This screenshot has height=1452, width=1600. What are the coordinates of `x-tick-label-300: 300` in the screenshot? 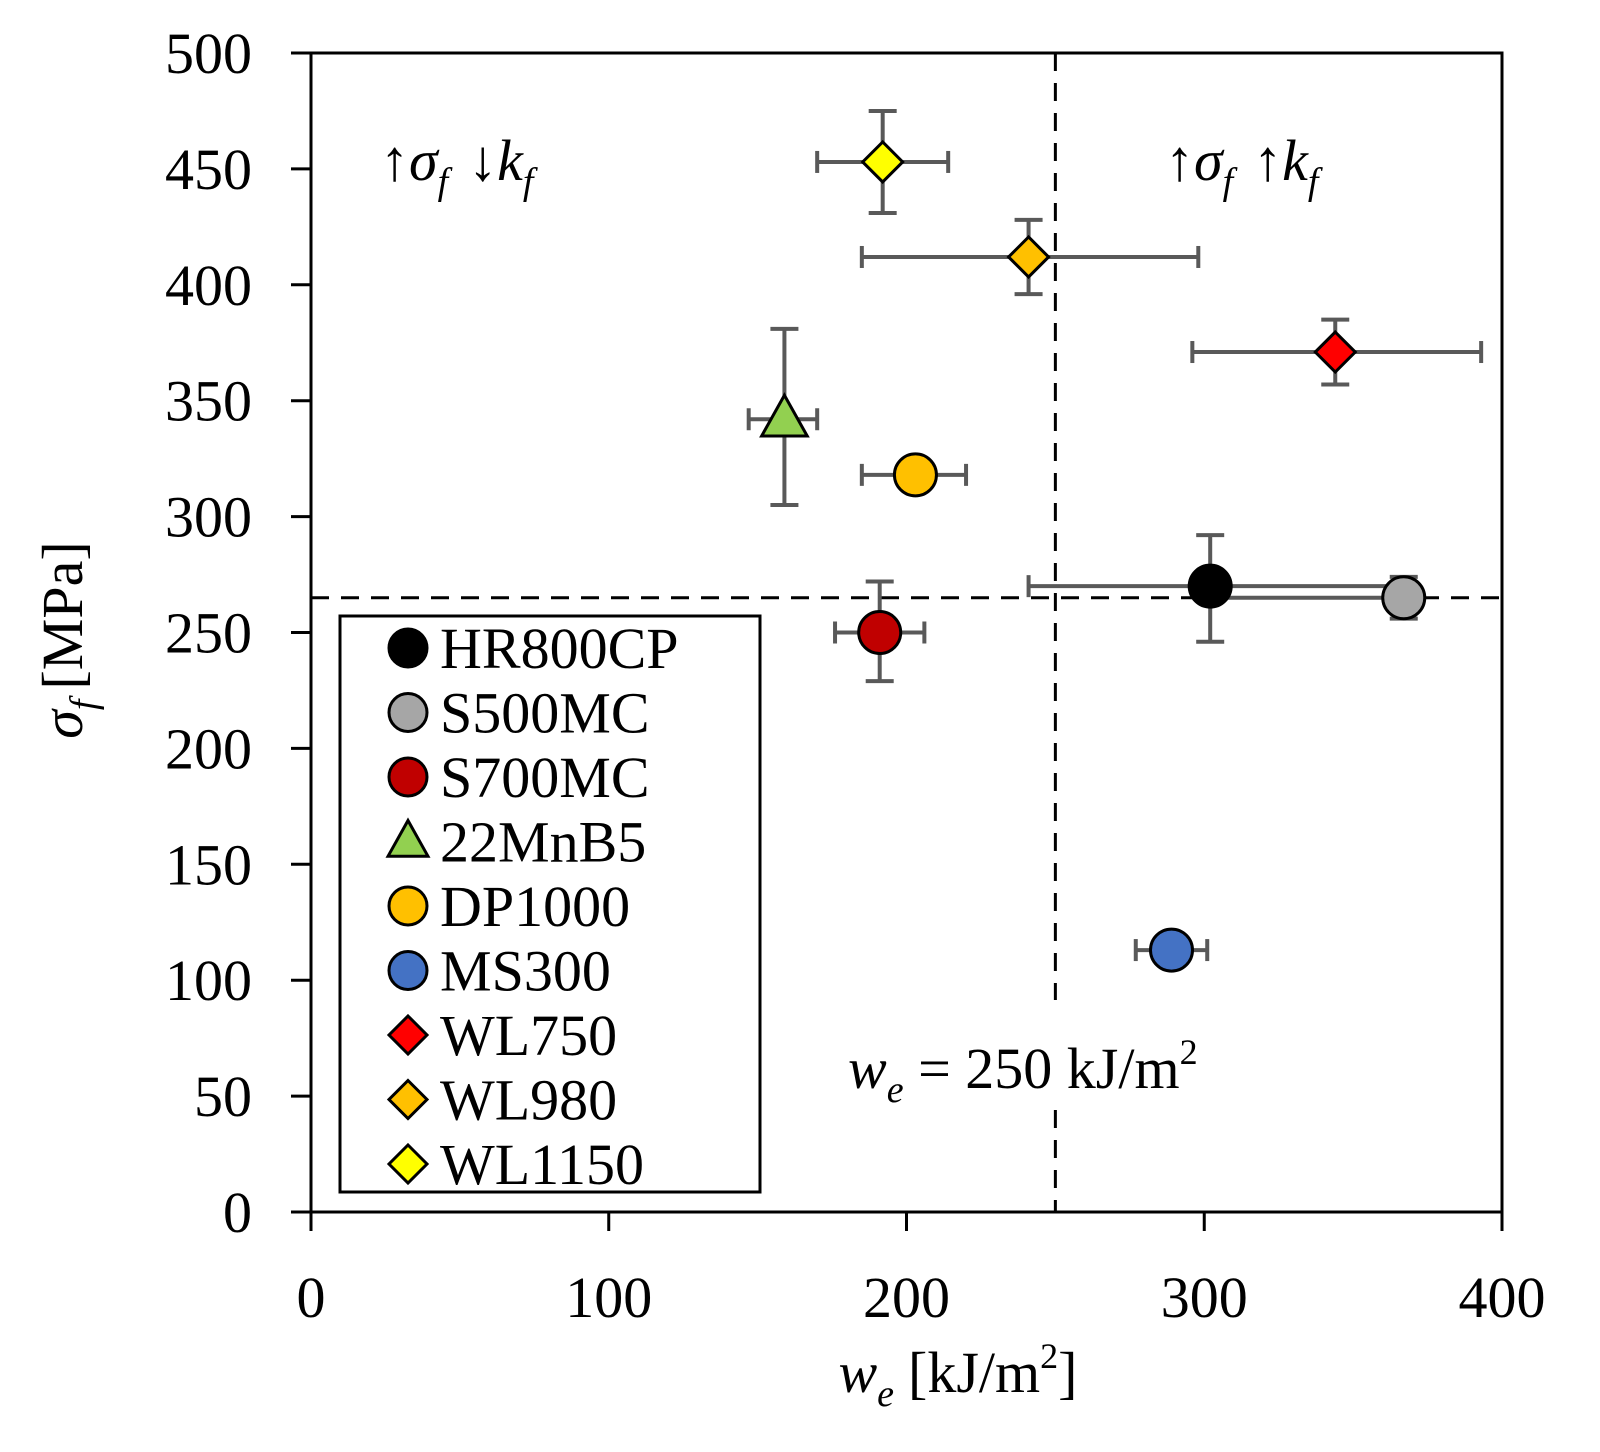 It's located at (1204, 1297).